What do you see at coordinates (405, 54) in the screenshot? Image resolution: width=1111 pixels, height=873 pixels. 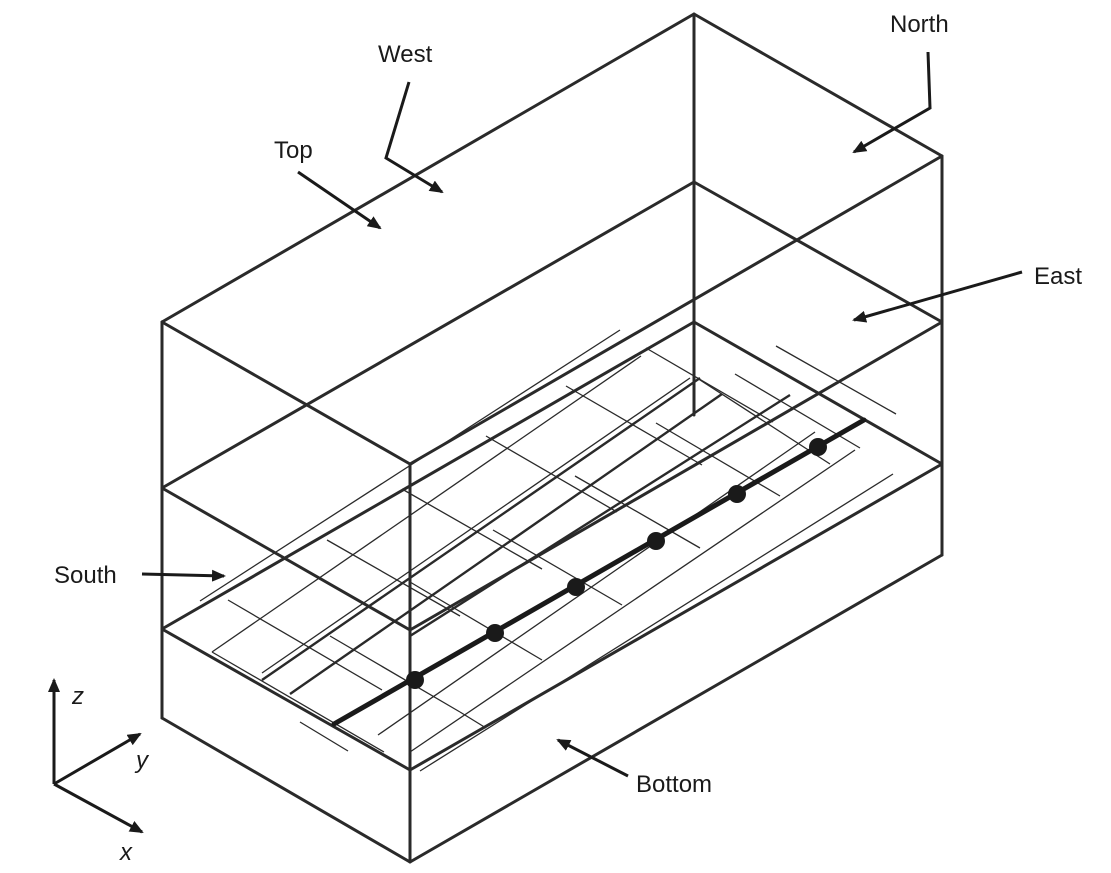 I see `west-label: West` at bounding box center [405, 54].